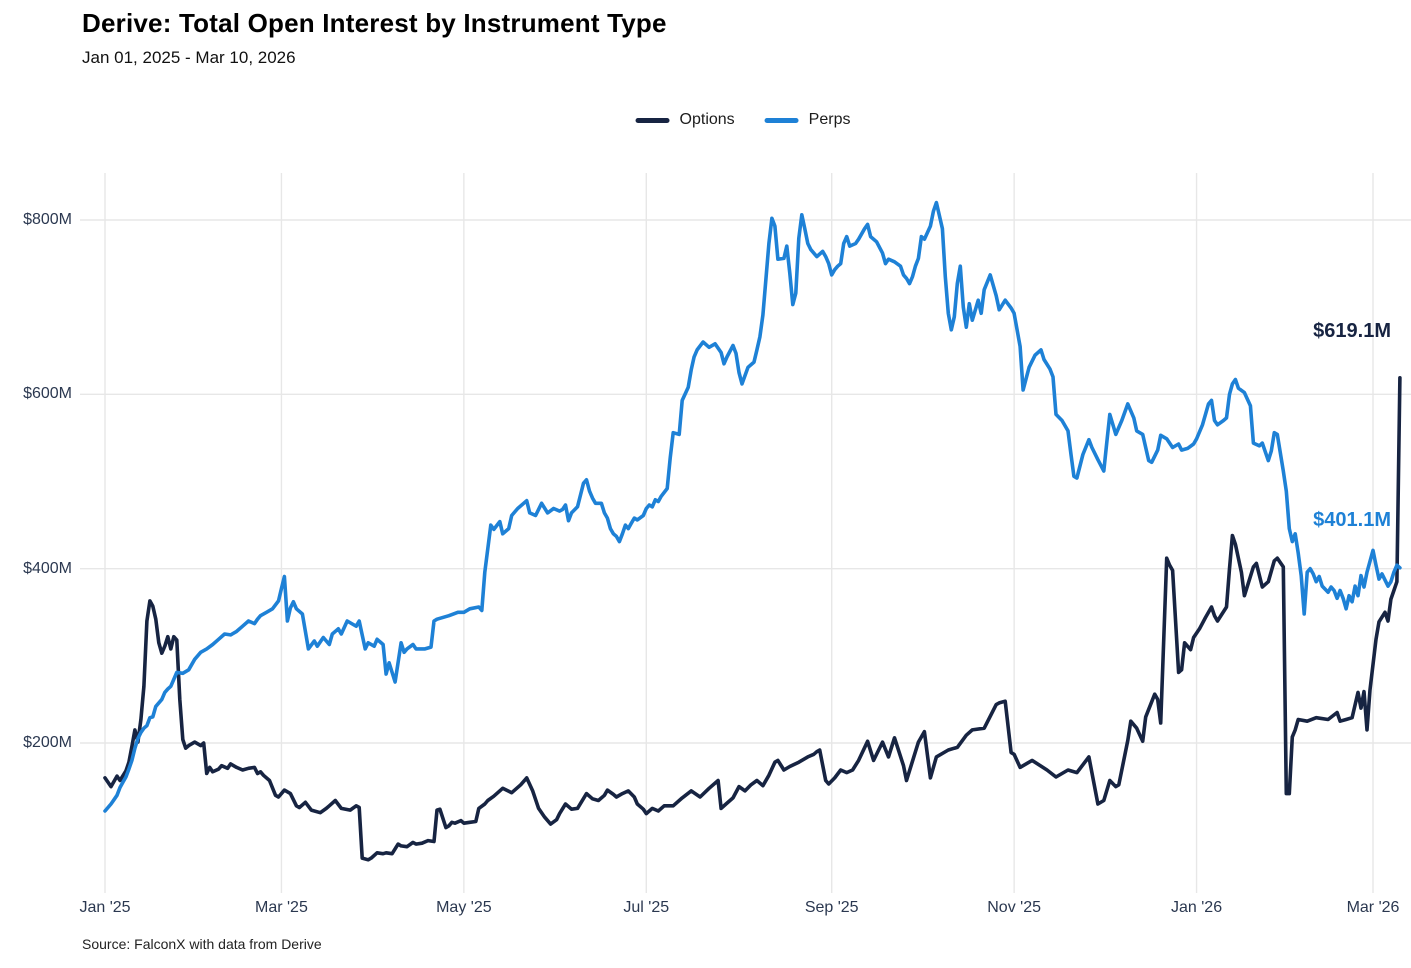 This screenshot has height=968, width=1411. I want to click on x-axis-tick-label: Sep '25, so click(831, 907).